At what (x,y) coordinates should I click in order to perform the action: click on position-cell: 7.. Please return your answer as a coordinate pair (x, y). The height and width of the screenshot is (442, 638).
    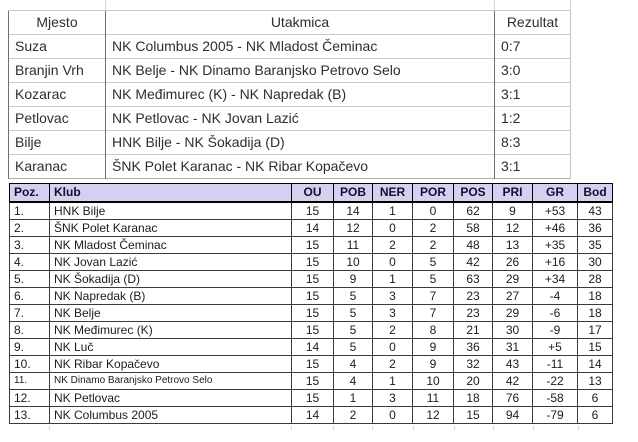
    Looking at the image, I should click on (29, 313).